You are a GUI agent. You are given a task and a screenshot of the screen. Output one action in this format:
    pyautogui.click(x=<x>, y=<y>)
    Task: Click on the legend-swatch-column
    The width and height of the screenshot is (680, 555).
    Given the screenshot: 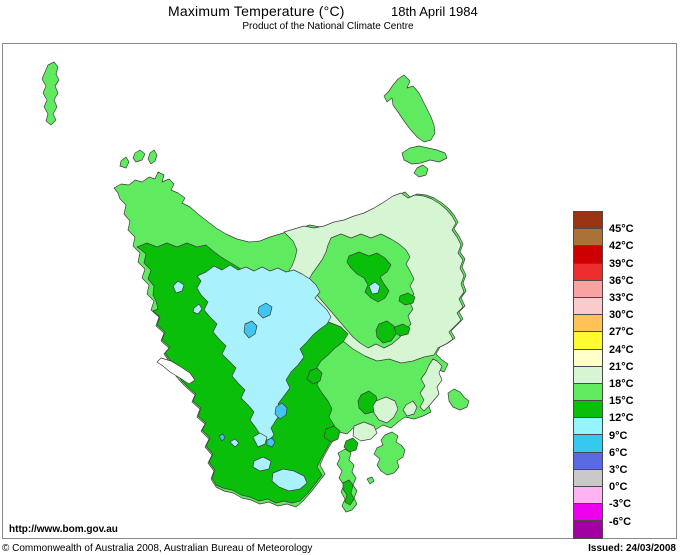 What is the action you would take?
    pyautogui.click(x=588, y=375)
    